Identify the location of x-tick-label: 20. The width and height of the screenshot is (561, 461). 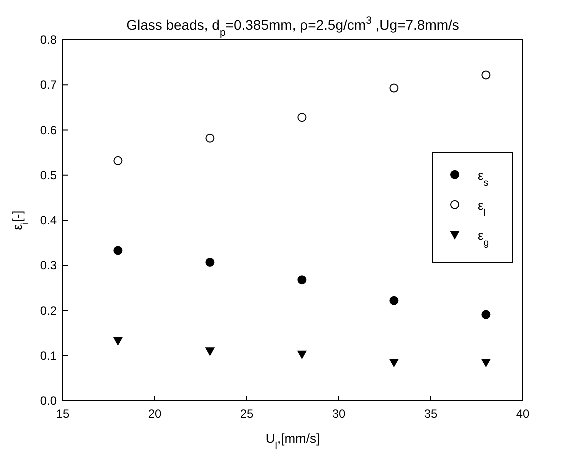
(155, 414).